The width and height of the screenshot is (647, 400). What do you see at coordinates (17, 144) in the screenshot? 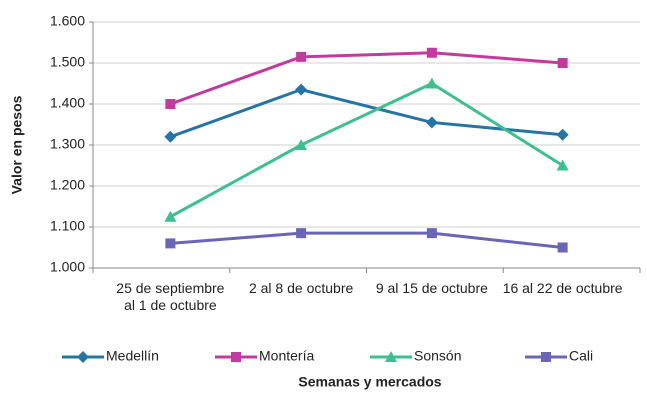
I see `y-axis-title: Valor en pesos` at bounding box center [17, 144].